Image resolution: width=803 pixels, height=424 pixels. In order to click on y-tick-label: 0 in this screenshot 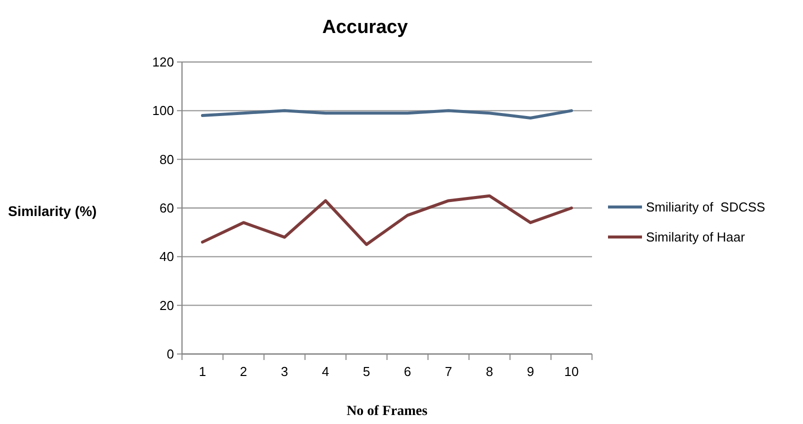, I will do `click(170, 354)`.